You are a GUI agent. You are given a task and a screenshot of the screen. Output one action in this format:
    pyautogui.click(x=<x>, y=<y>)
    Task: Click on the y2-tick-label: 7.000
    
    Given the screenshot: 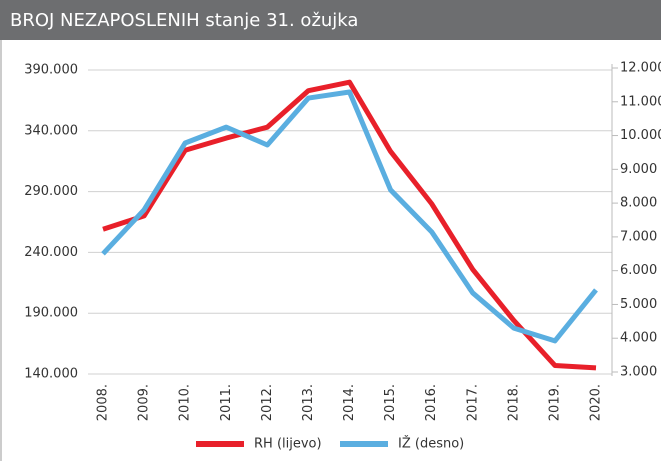 What is the action you would take?
    pyautogui.click(x=638, y=236)
    